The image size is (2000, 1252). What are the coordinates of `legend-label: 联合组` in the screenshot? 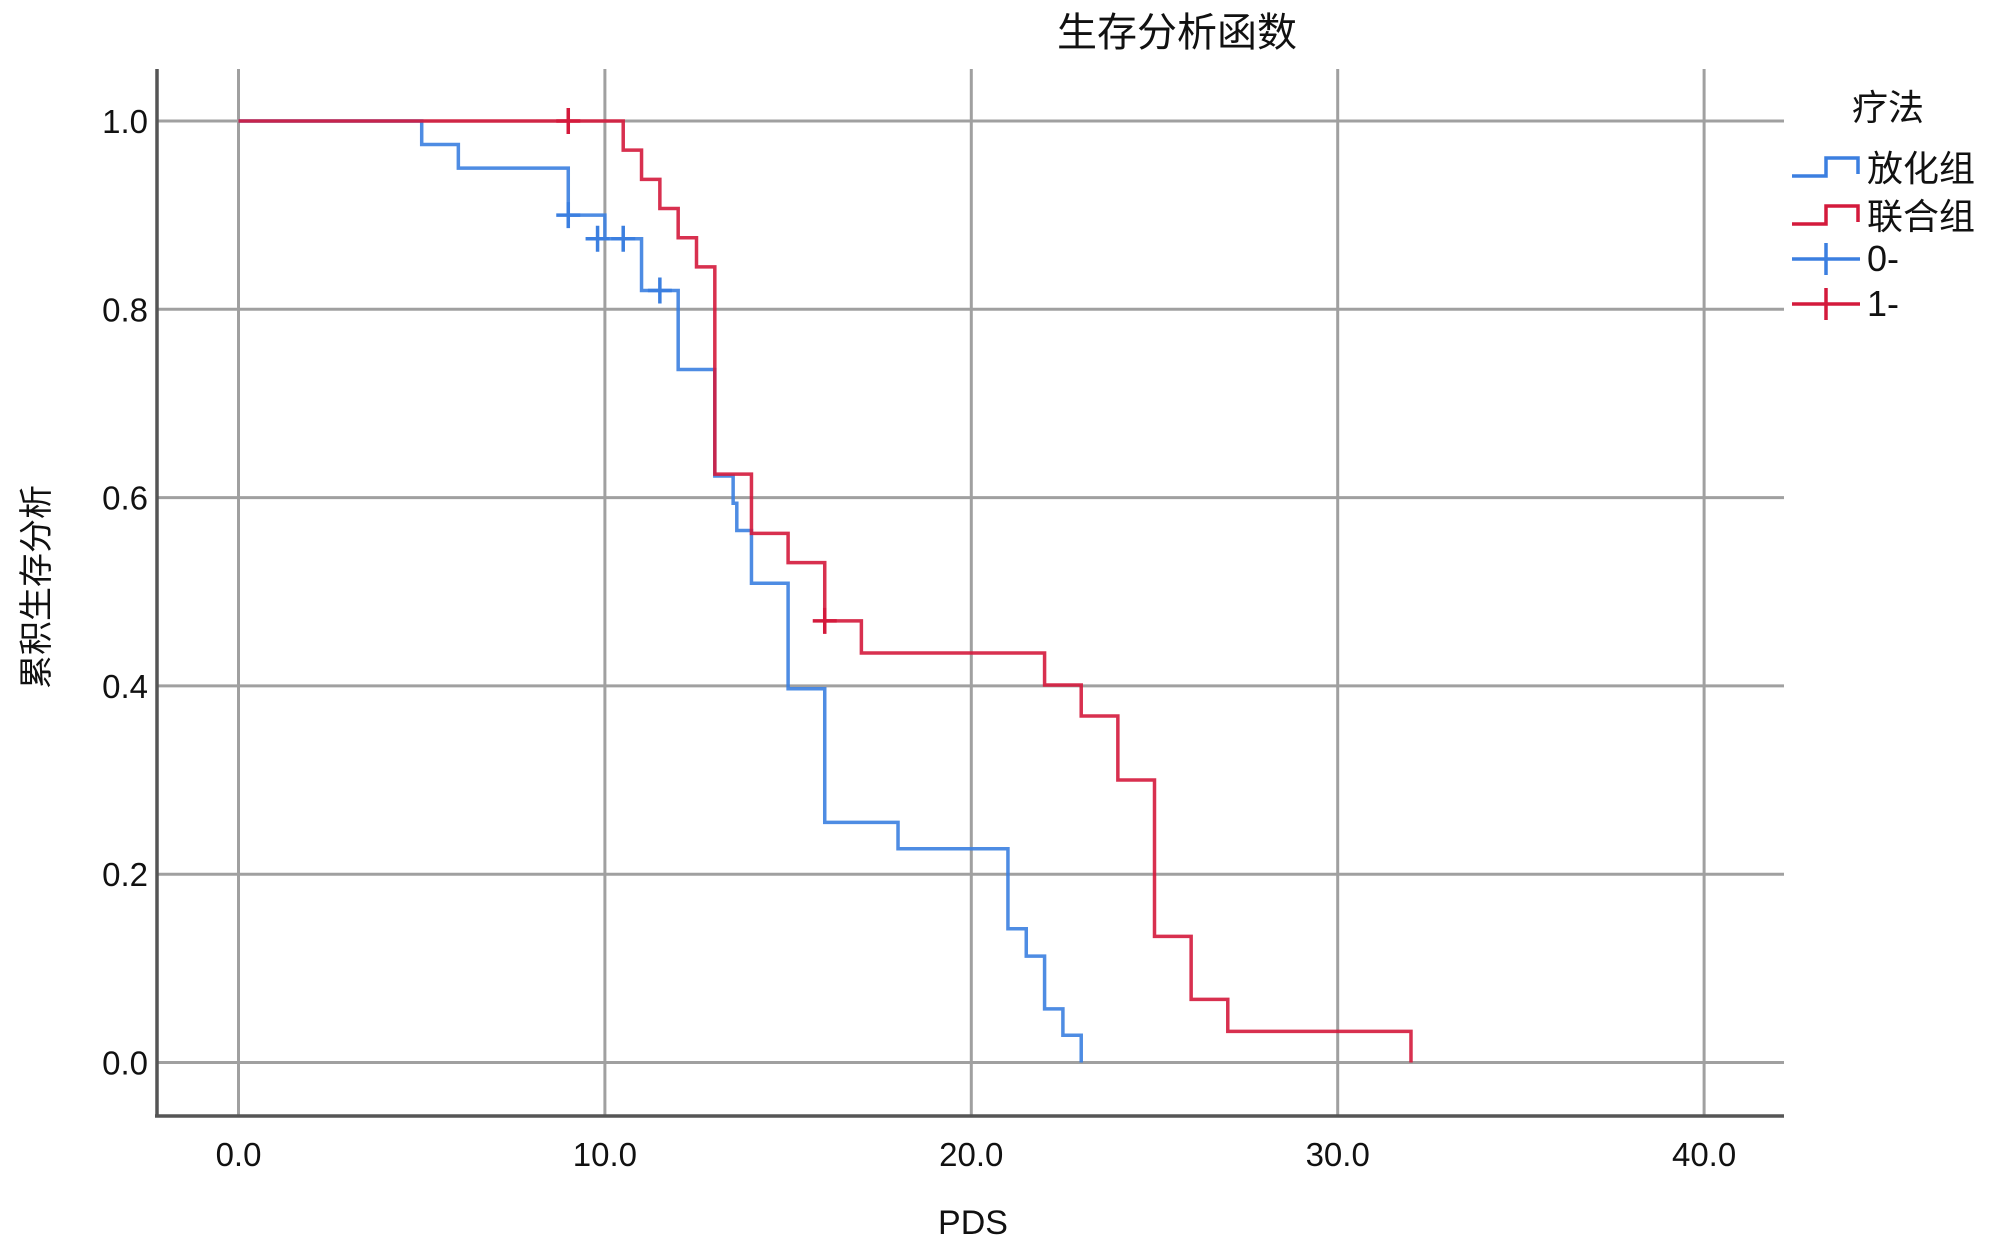 It's located at (1921, 216).